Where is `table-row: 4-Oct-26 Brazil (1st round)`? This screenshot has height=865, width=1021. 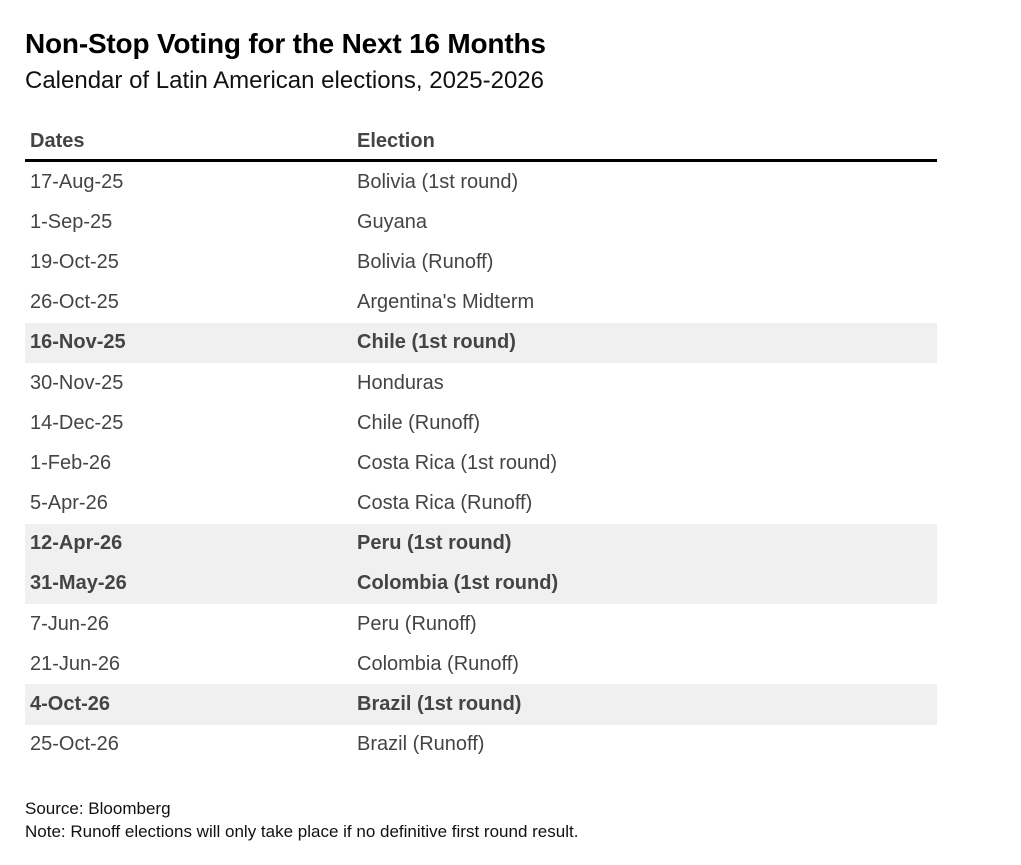
table-row: 4-Oct-26 Brazil (1st round) is located at coordinates (481, 704).